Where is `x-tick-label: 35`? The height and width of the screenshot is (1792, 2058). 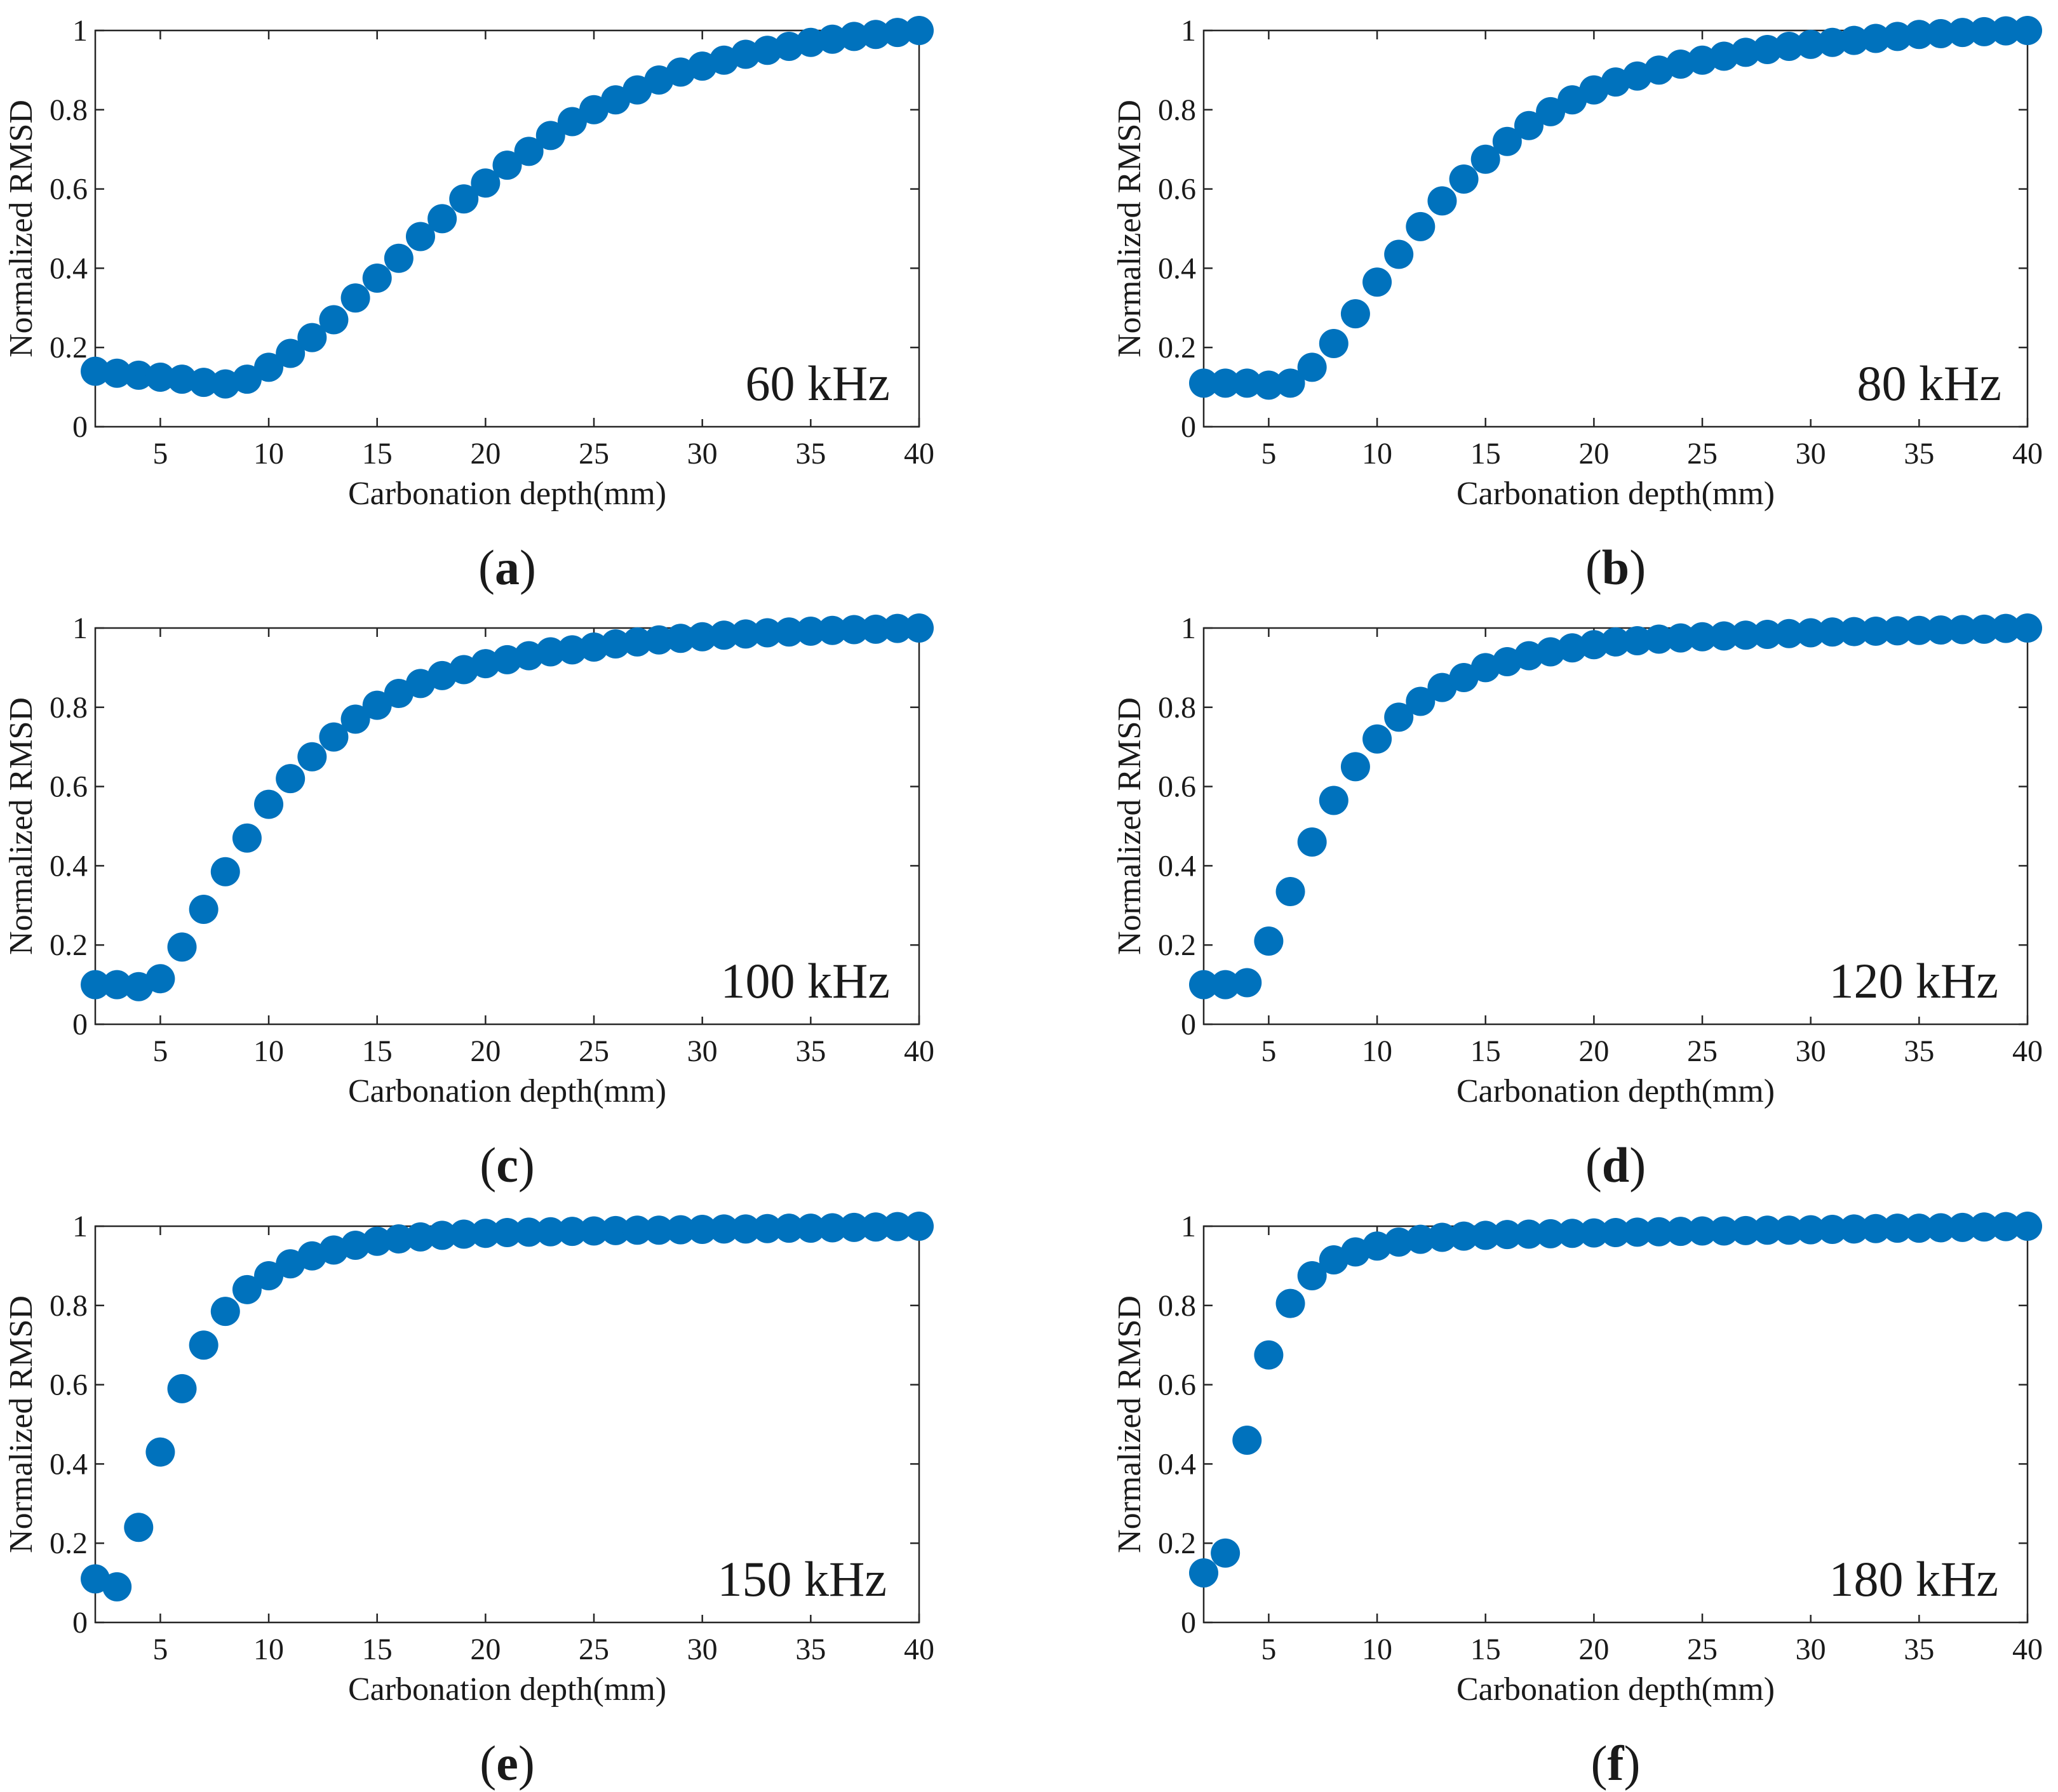
x-tick-label: 35 is located at coordinates (811, 1051).